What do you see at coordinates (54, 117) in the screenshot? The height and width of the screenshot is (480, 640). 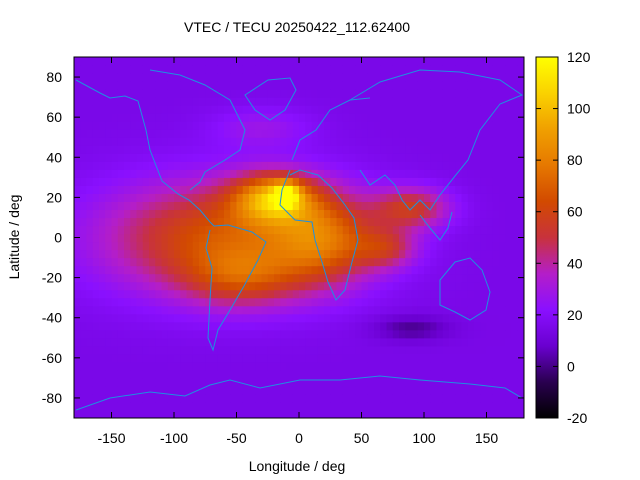 I see `y-tick-label: 60` at bounding box center [54, 117].